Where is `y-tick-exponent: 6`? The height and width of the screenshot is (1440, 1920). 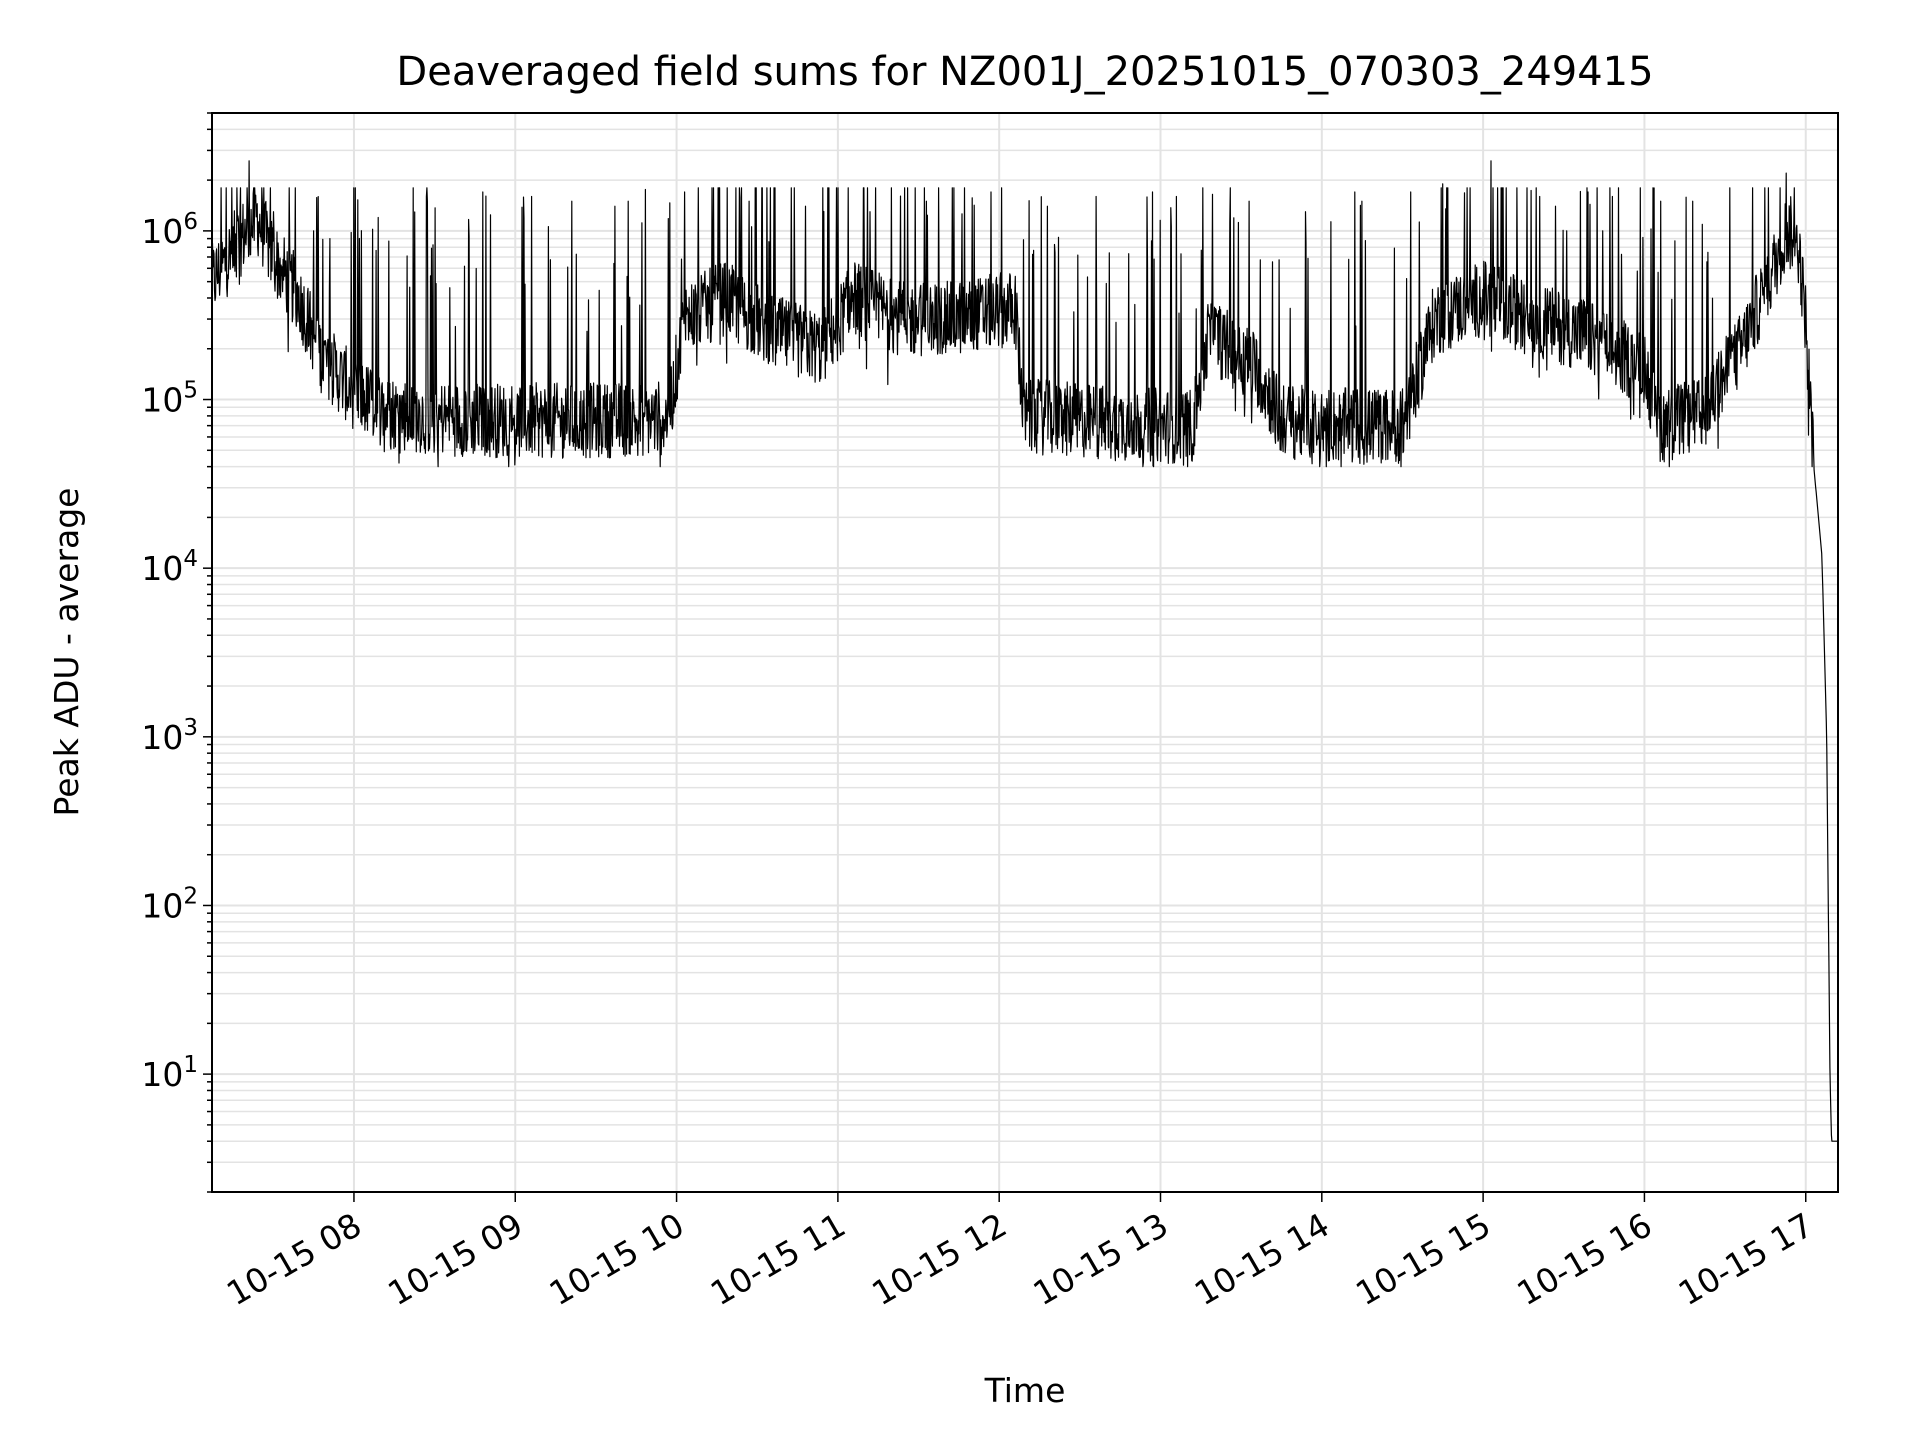 y-tick-exponent: 6 is located at coordinates (190, 222).